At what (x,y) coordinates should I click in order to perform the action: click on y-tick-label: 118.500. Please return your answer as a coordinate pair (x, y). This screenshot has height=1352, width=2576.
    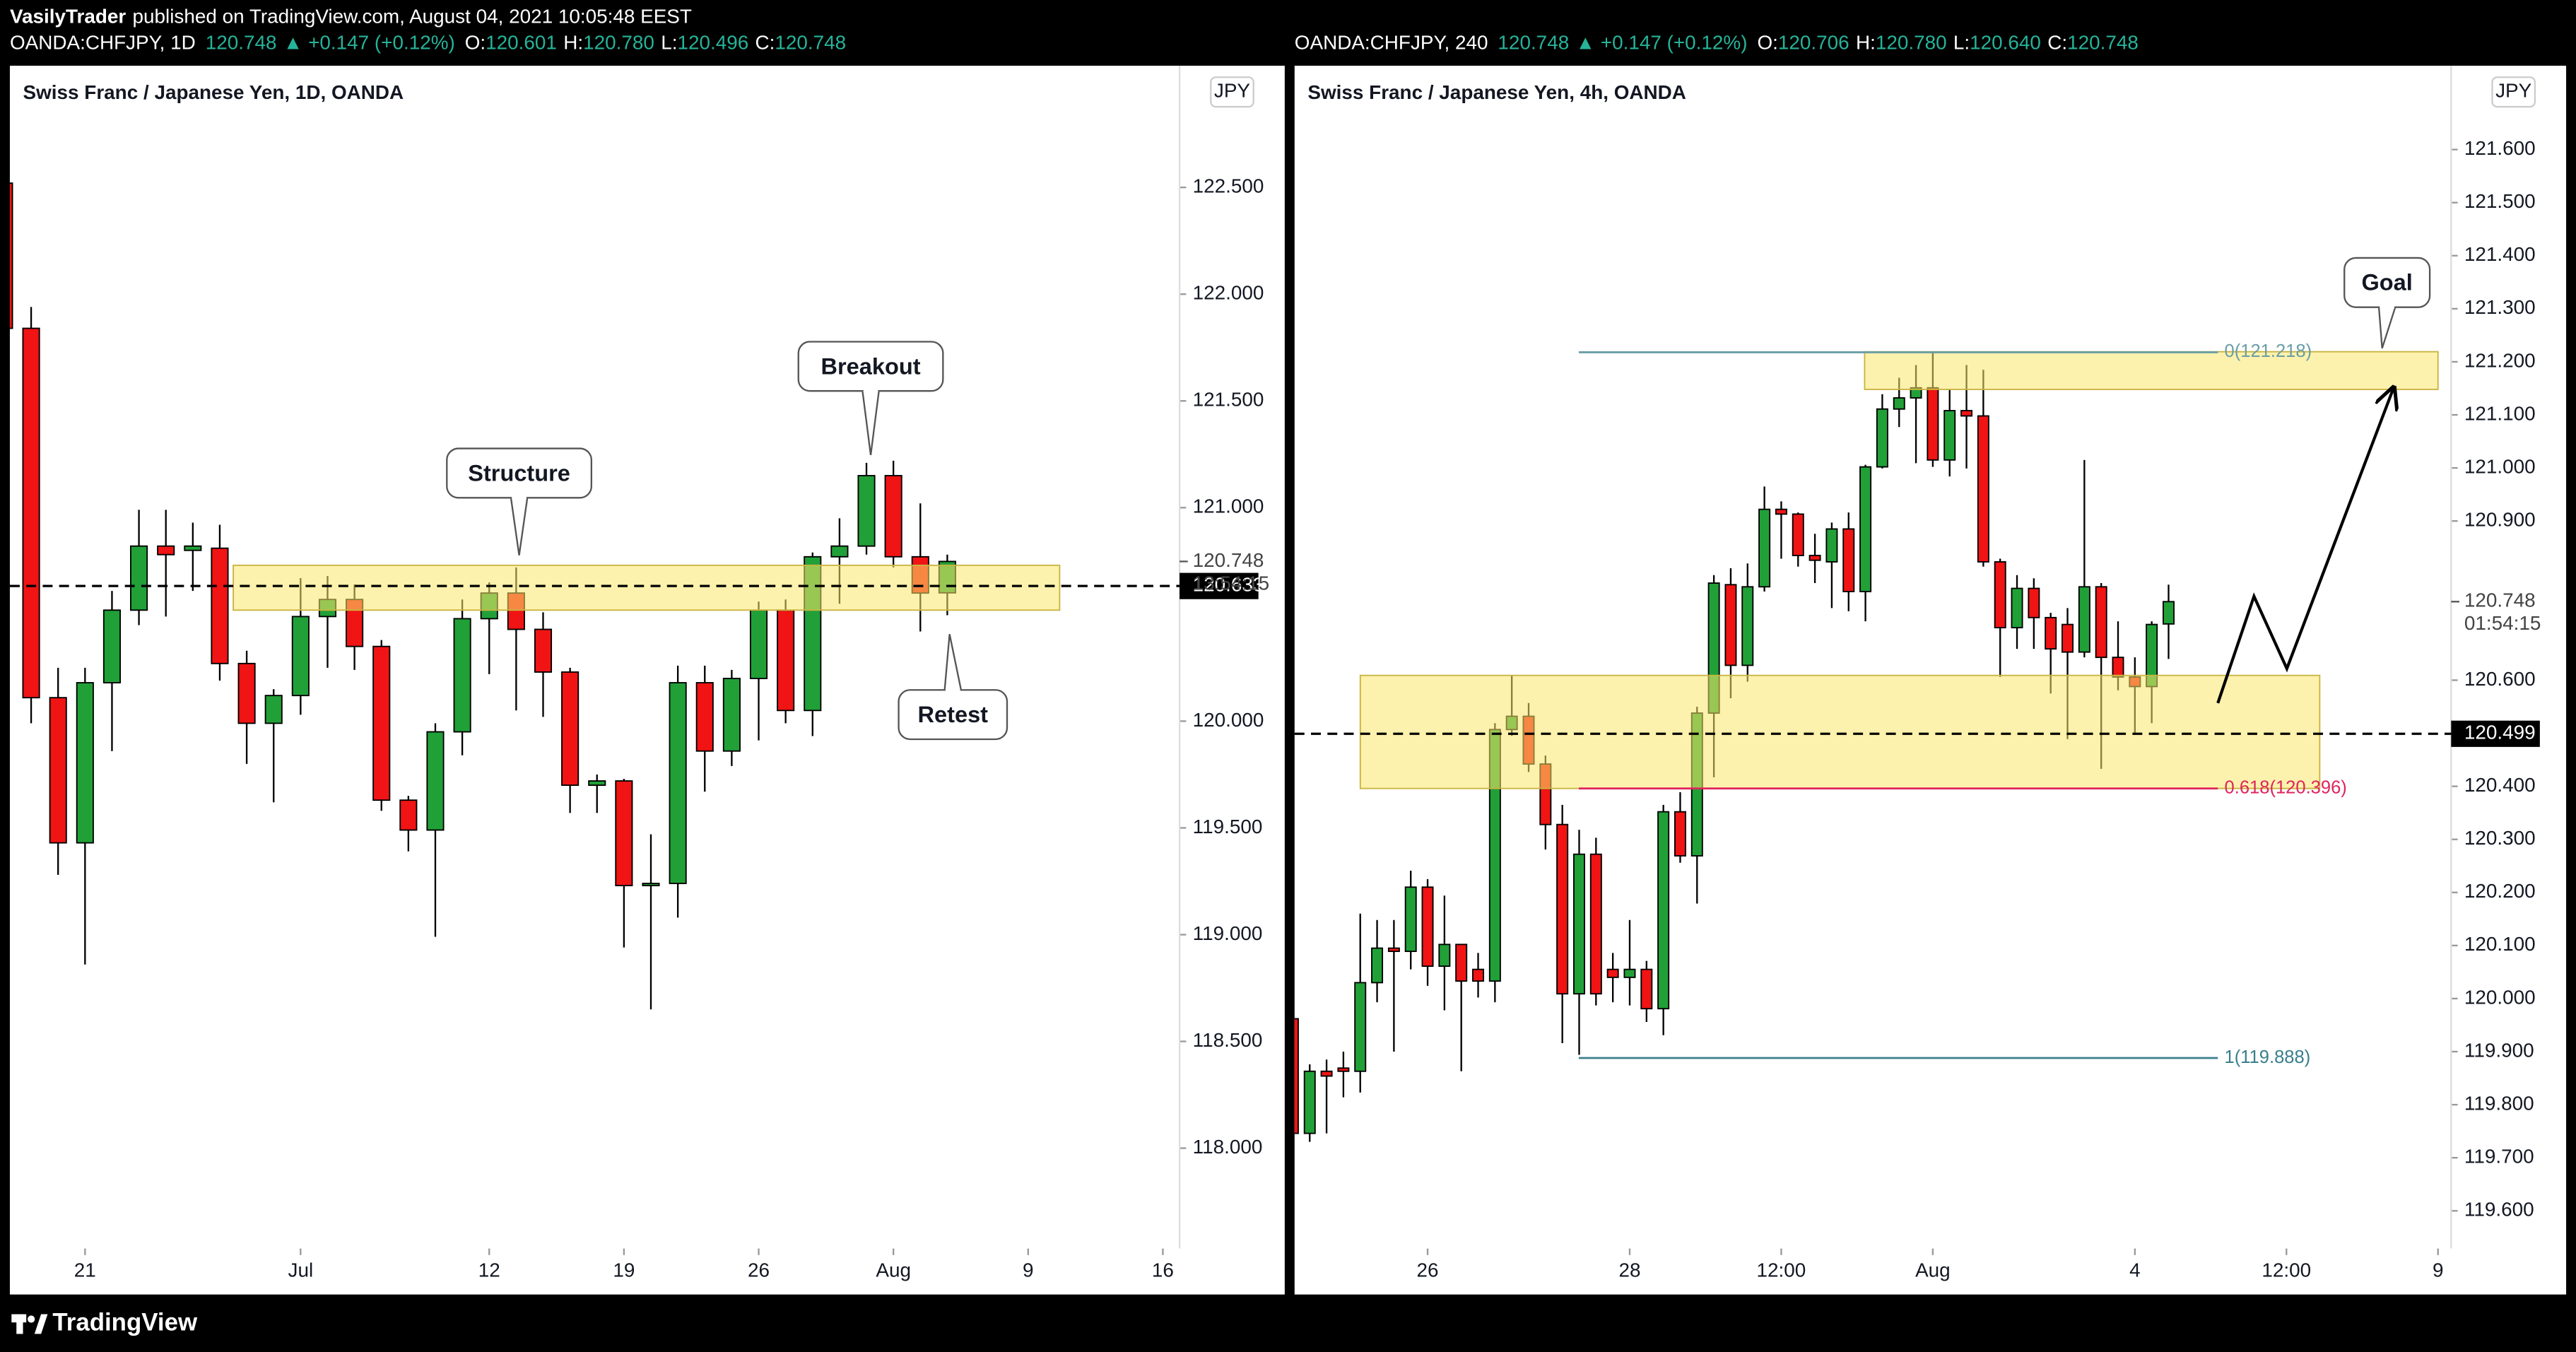
    Looking at the image, I should click on (1228, 1040).